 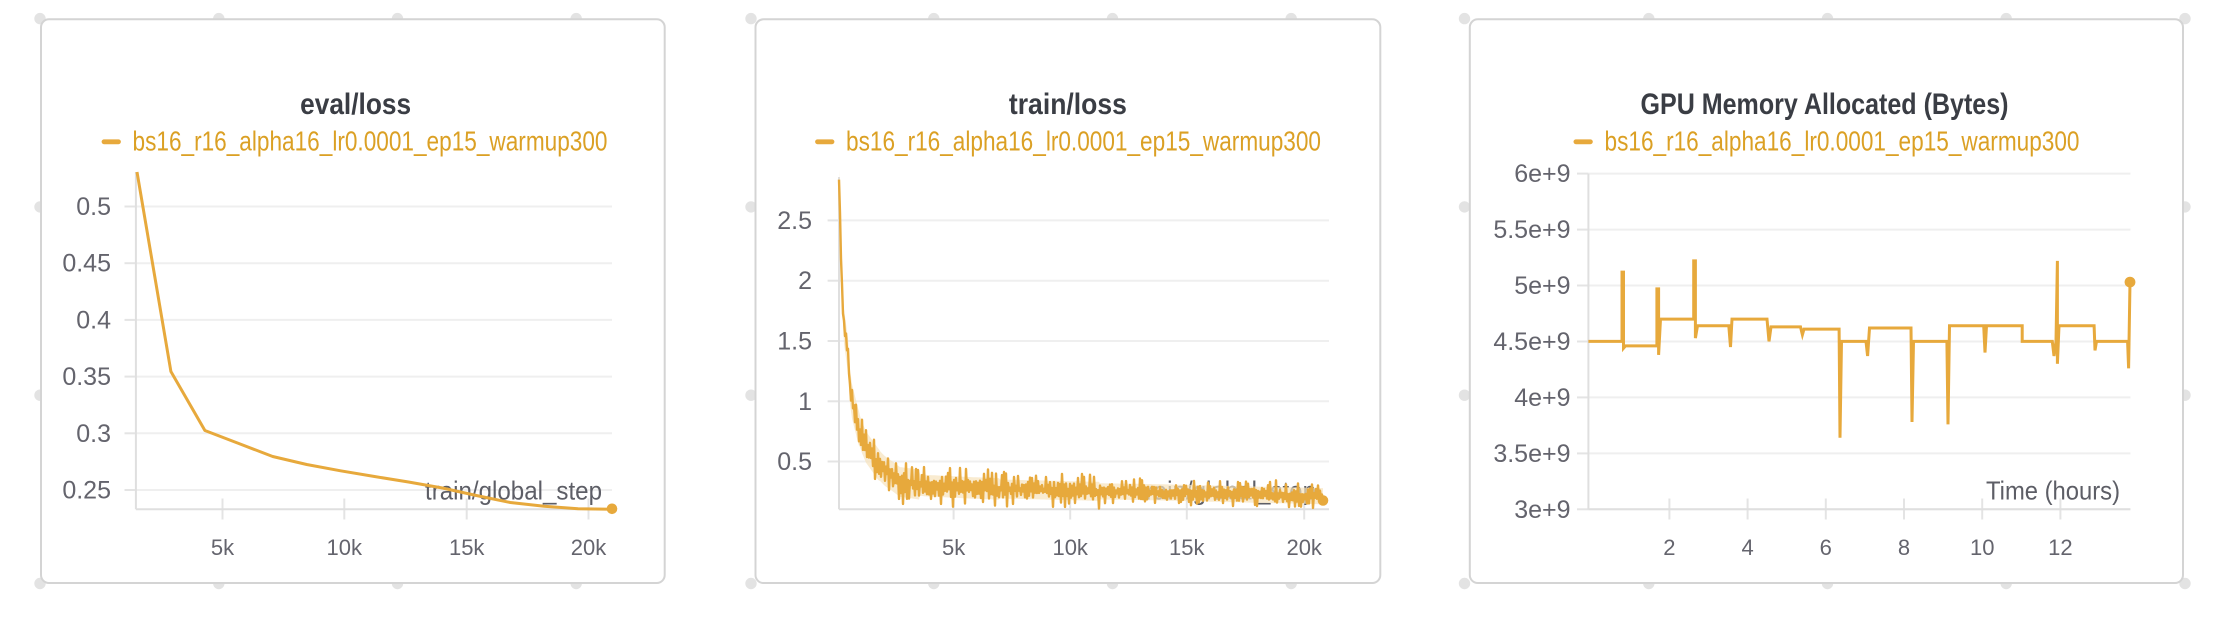 I want to click on svg-text: 5e+9, so click(x=1542, y=286).